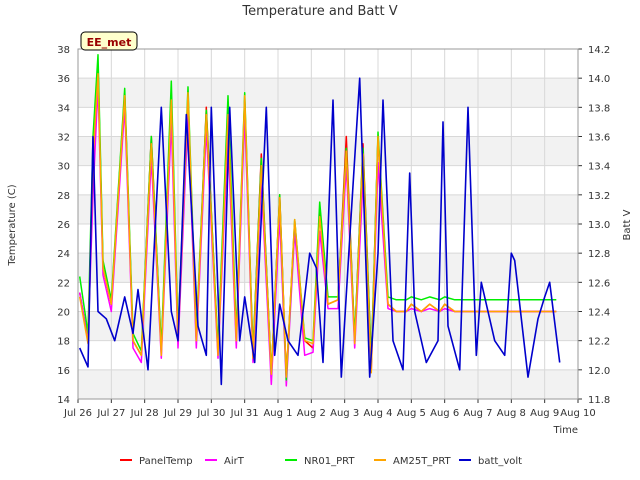 Image resolution: width=640 pixels, height=480 pixels. I want to click on y-tick-label: 14, so click(63, 400).